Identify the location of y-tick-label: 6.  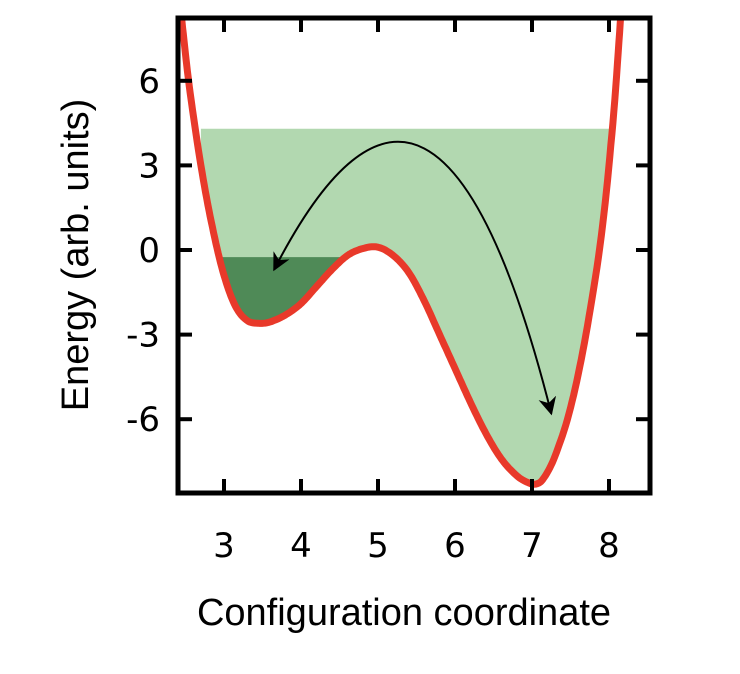
(149, 82).